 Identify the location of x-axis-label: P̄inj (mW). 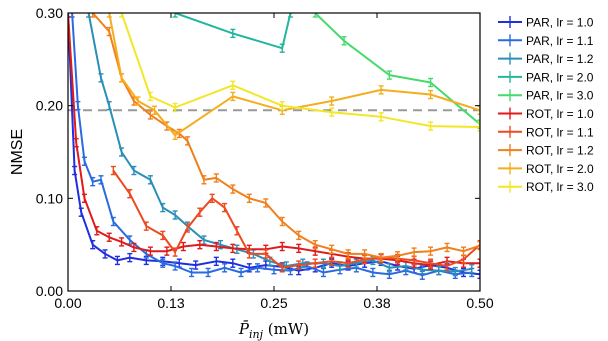
(273, 330).